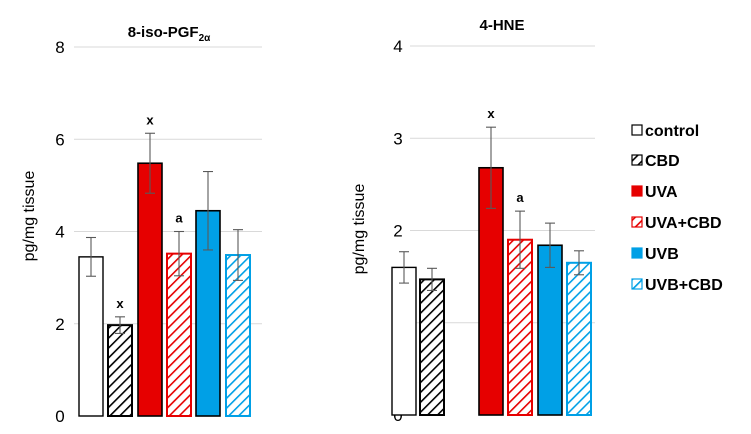  Describe the element at coordinates (29, 216) in the screenshot. I see `panel-1-y-axis-label: pg/mg tissue` at that location.